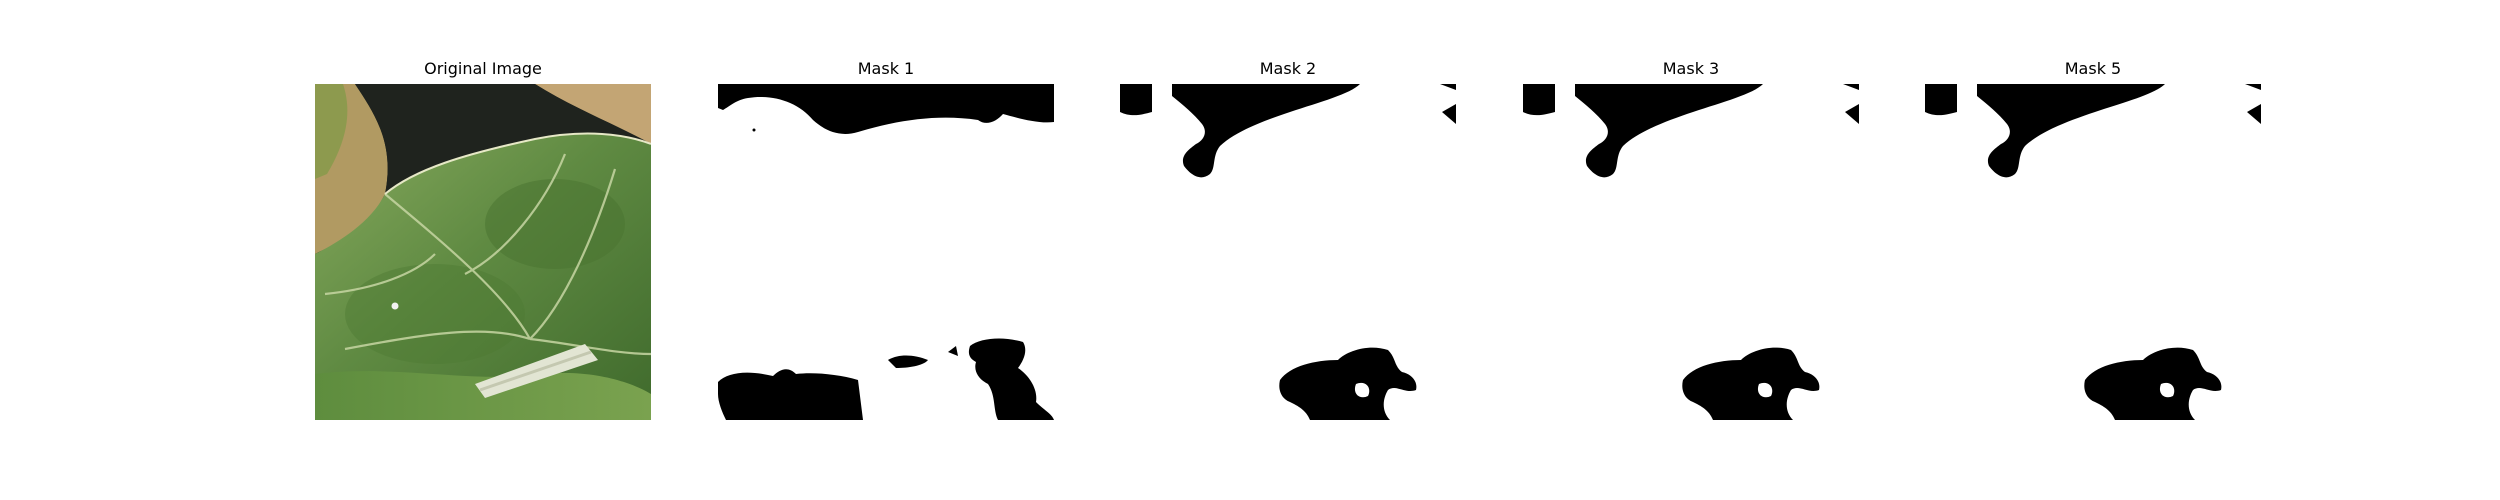 This screenshot has width=2500, height=500. Describe the element at coordinates (483, 252) in the screenshot. I see `original-leaf-photo` at that location.